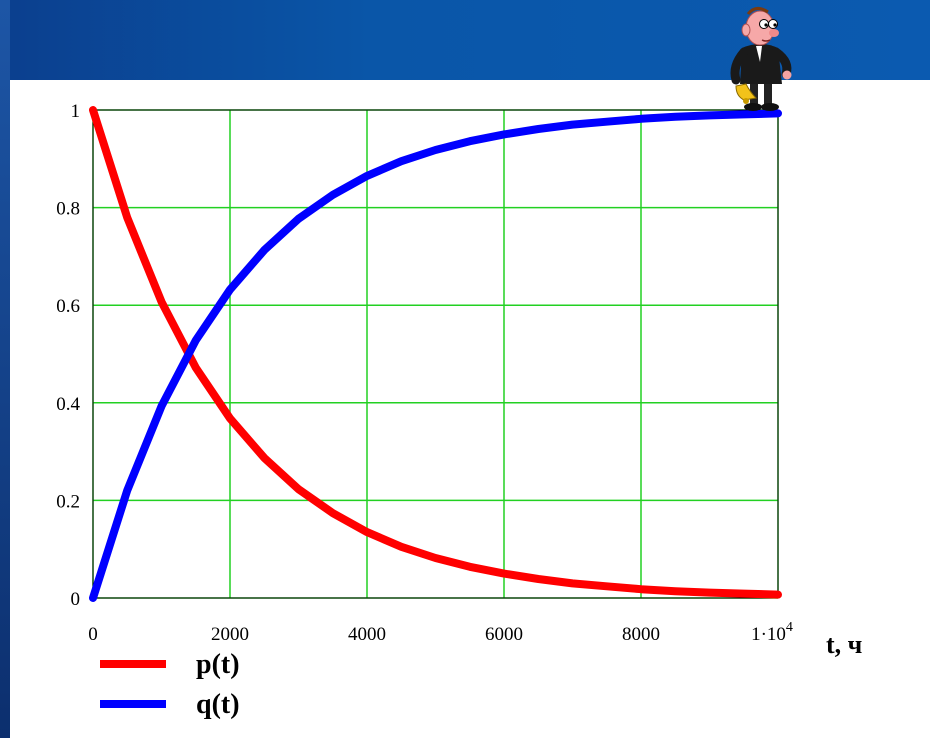 This screenshot has width=930, height=738. I want to click on cartoon-man-with-bell-icon, so click(761, 59).